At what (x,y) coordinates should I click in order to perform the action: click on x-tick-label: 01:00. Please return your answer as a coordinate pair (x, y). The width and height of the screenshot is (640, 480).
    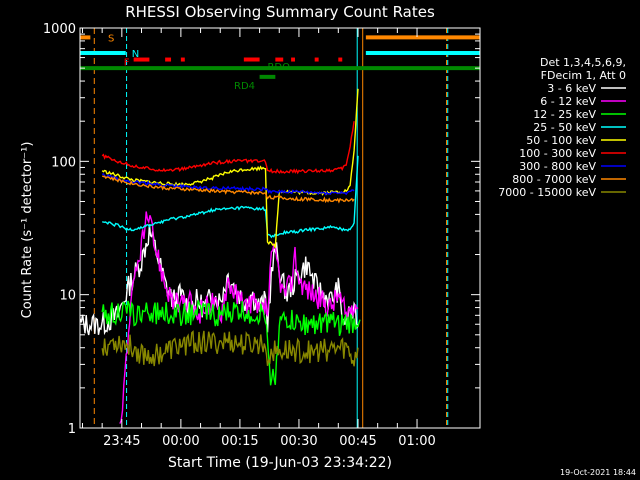
    Looking at the image, I should click on (416, 441).